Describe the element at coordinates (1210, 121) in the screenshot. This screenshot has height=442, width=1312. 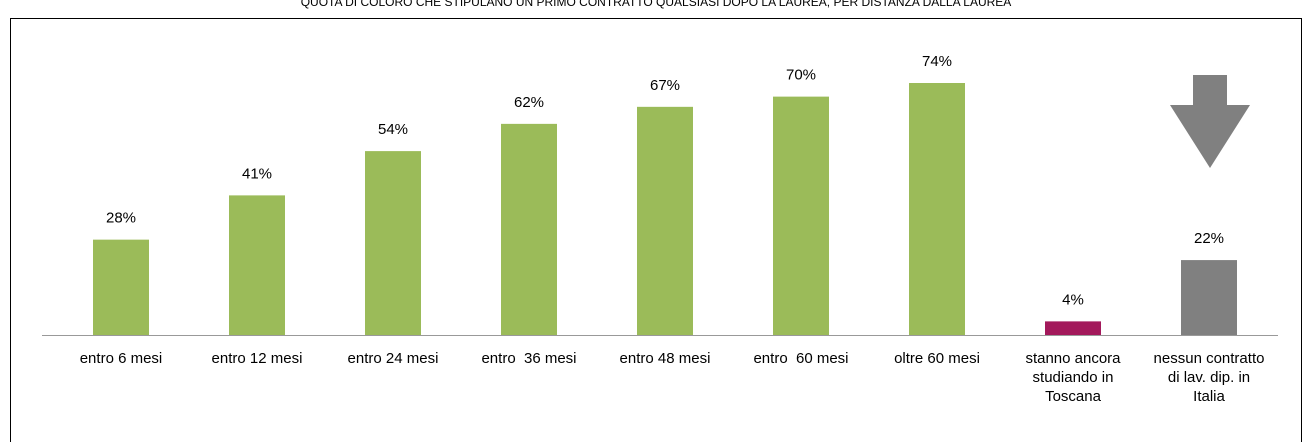
I see `arrow` at that location.